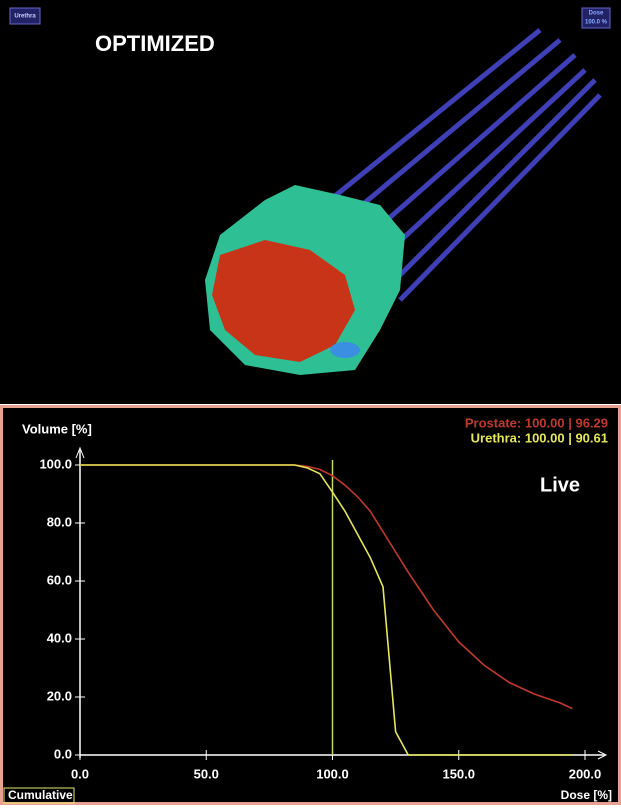 The width and height of the screenshot is (621, 810). I want to click on target-volume, so click(283, 301).